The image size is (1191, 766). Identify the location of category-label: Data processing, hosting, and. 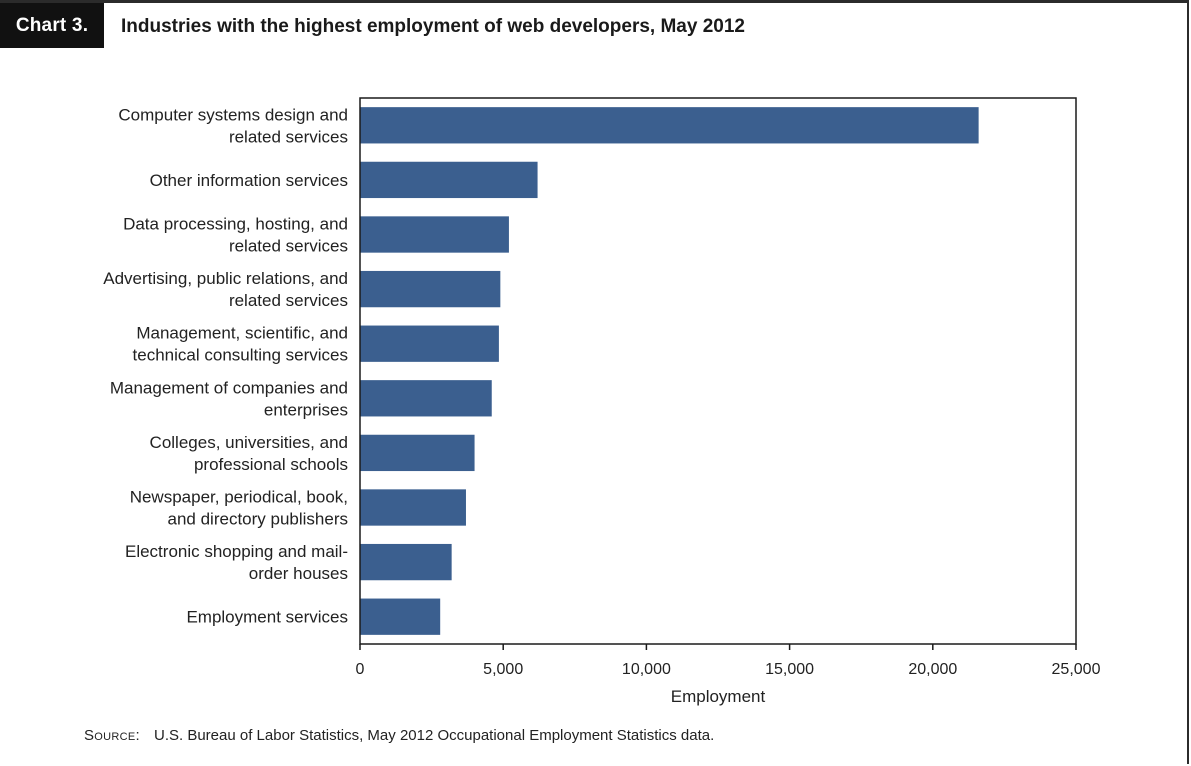
(235, 224).